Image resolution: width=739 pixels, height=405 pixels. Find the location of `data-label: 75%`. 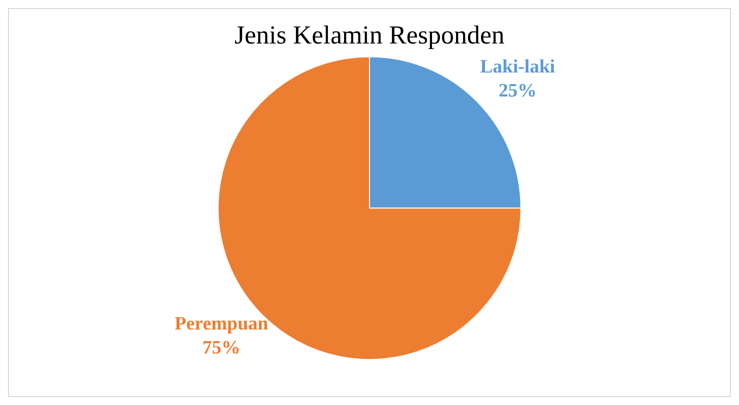

data-label: 75% is located at coordinates (221, 347).